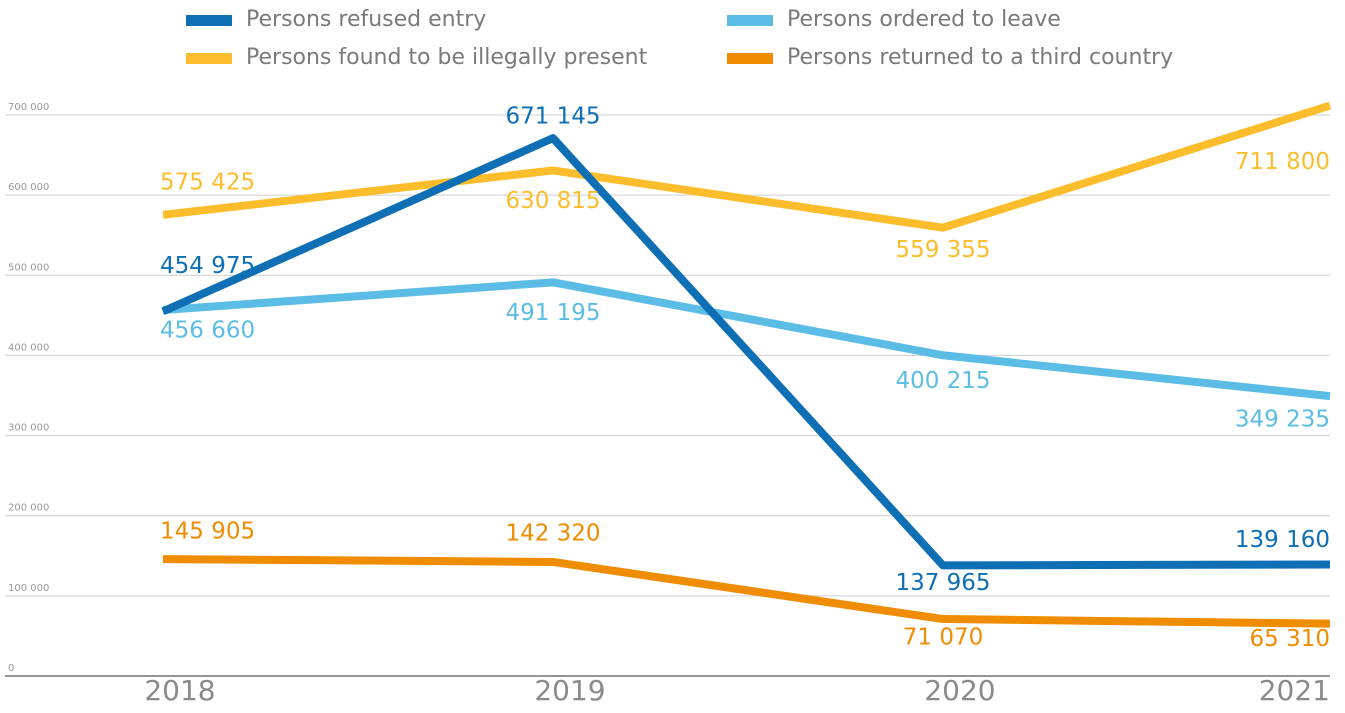  Describe the element at coordinates (28, 347) in the screenshot. I see `y-tick-label: 400 000` at that location.